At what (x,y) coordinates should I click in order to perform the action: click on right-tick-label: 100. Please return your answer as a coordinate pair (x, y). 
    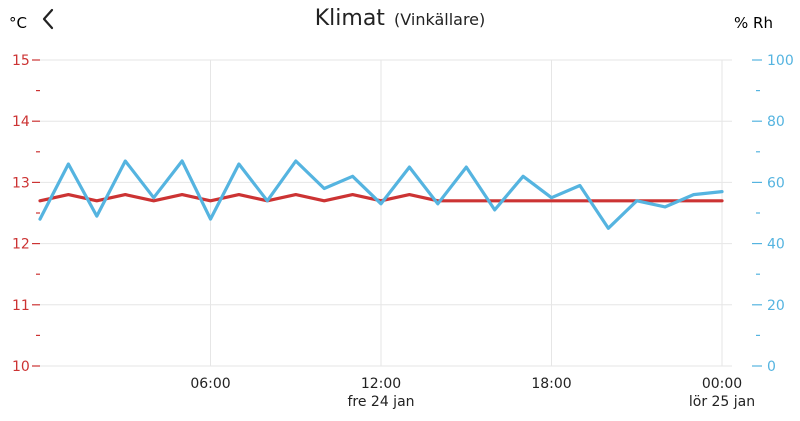
    Looking at the image, I should click on (780, 61).